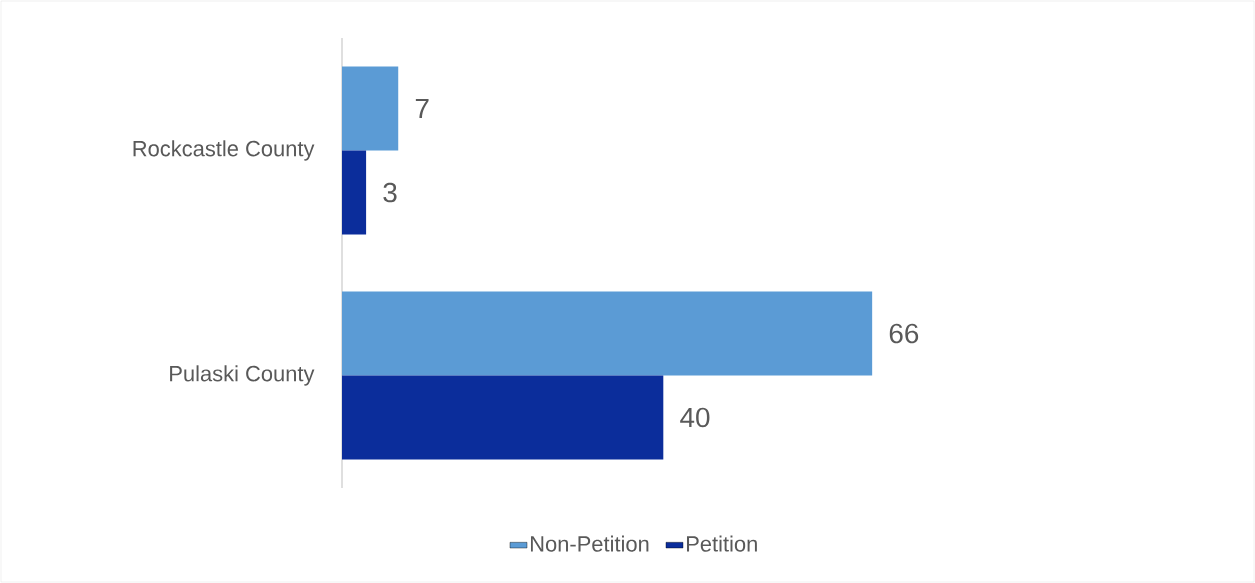 This screenshot has width=1255, height=583. What do you see at coordinates (390, 192) in the screenshot?
I see `data-label: 3` at bounding box center [390, 192].